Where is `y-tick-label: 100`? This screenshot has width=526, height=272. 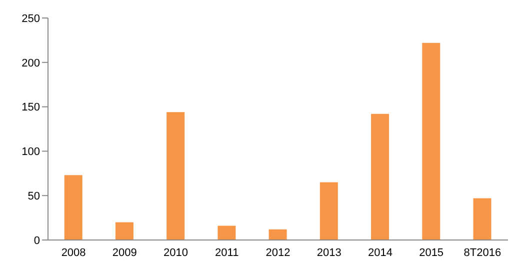 y-tick-label: 100 is located at coordinates (31, 152).